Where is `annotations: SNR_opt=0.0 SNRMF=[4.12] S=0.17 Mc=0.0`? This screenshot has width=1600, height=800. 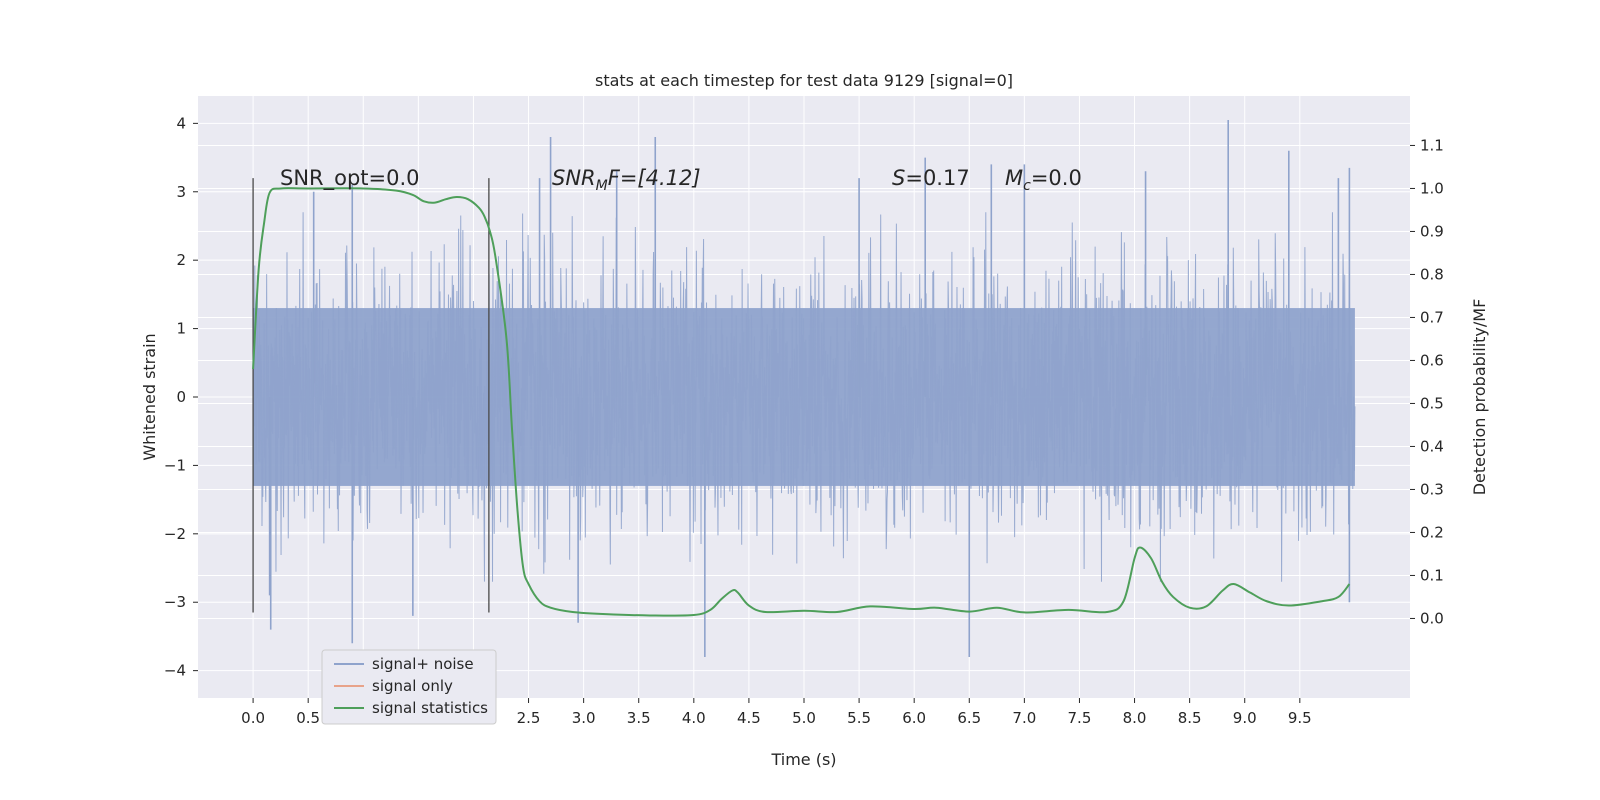
annotations: SNR_opt=0.0 SNRMF=[4.12] S=0.17 Mc=0.0 is located at coordinates (681, 180).